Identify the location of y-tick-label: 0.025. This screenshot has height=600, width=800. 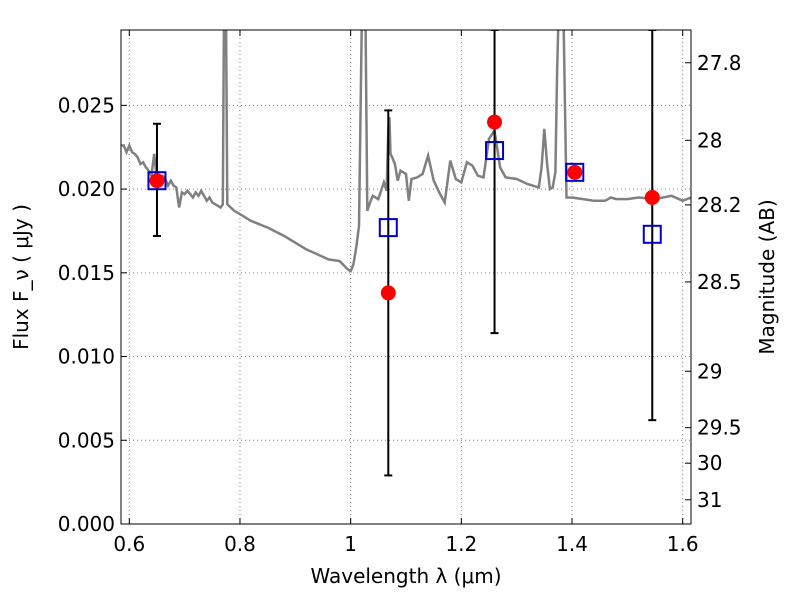
(86, 105).